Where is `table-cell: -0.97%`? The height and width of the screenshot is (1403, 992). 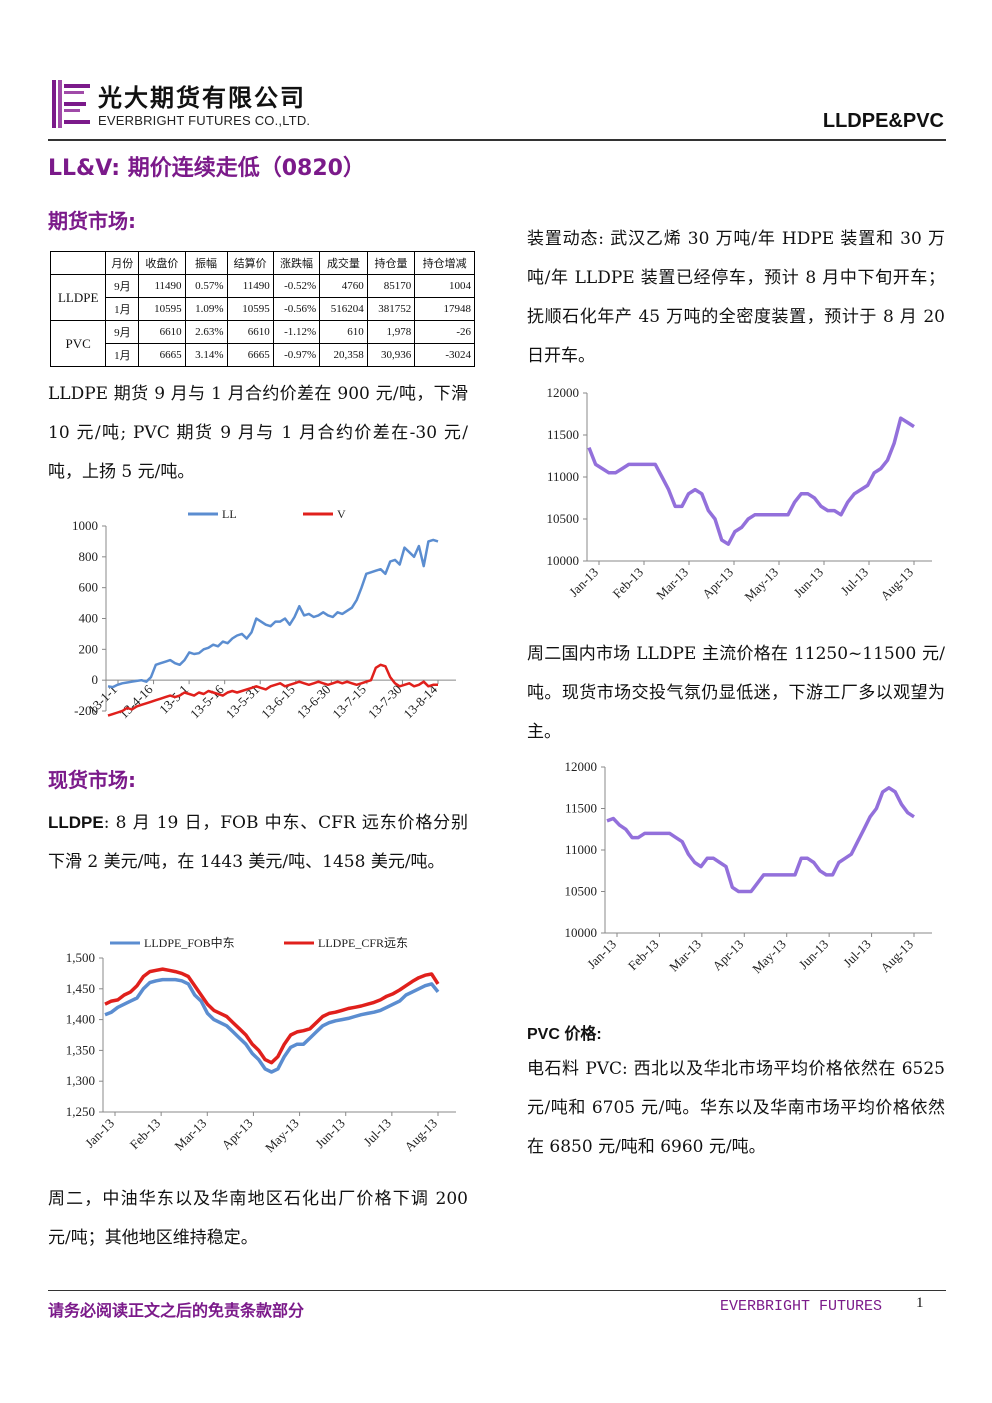 table-cell: -0.97% is located at coordinates (296, 355).